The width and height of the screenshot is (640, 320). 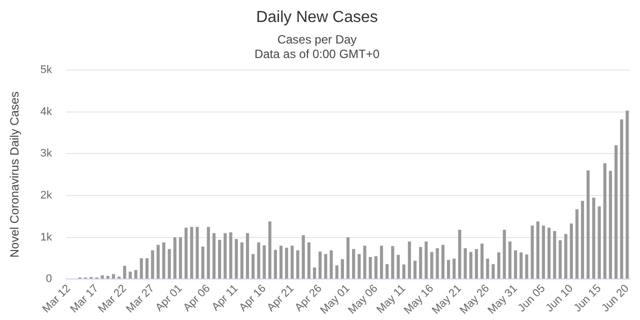 What do you see at coordinates (46, 196) in the screenshot?
I see `y-tick-label: 2k` at bounding box center [46, 196].